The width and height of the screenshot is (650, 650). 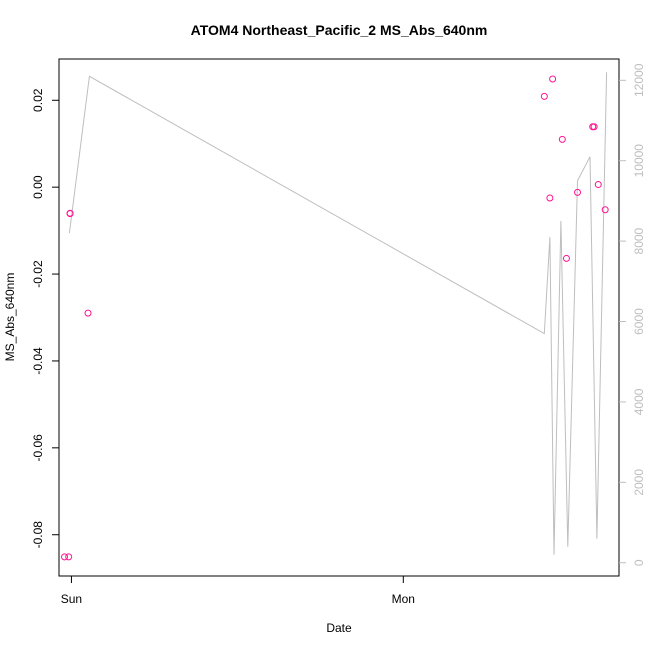 I want to click on y2-tick-label: 12000, so click(x=639, y=80).